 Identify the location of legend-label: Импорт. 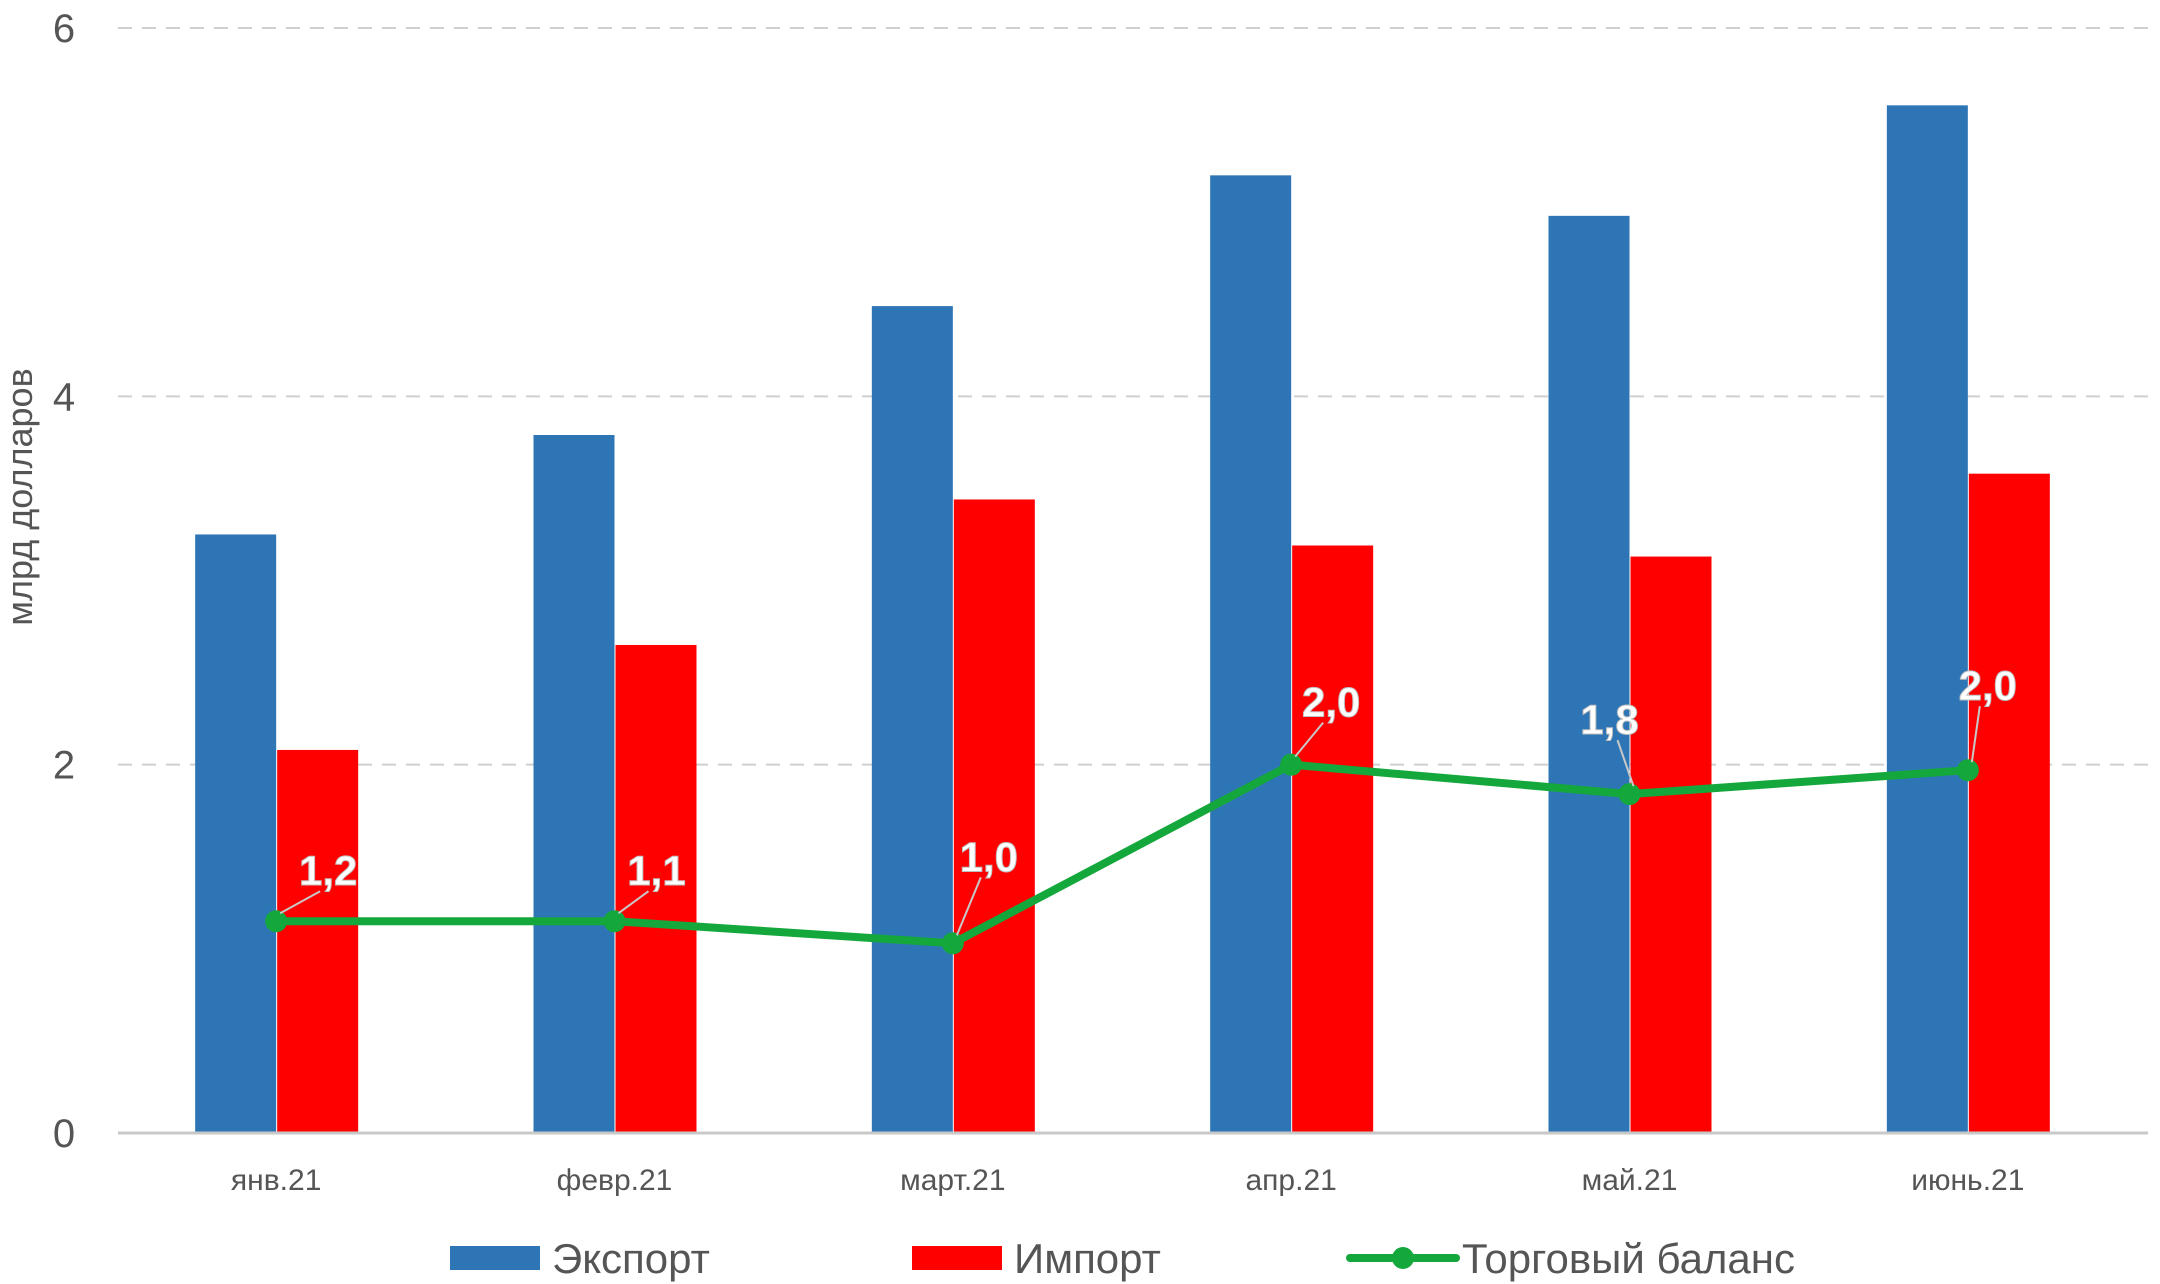
(1087, 1258).